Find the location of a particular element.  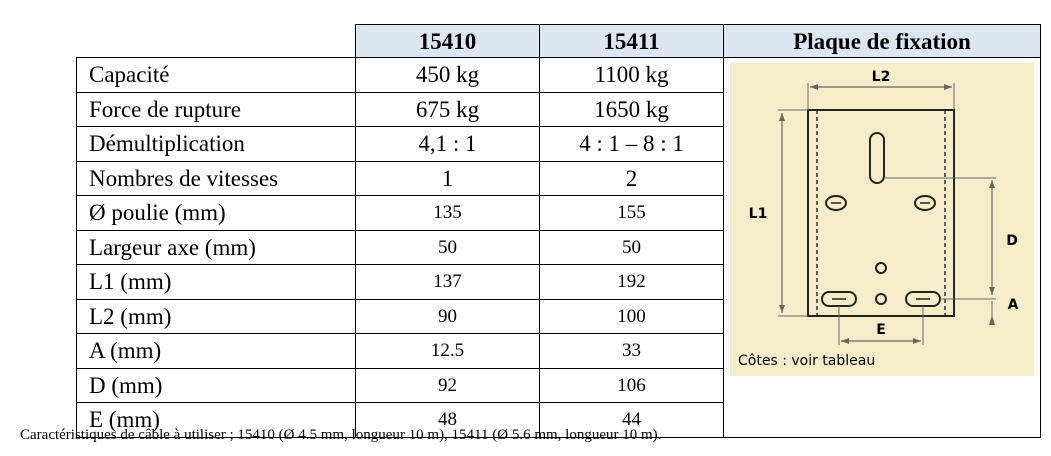

header-15410: 15410 is located at coordinates (447, 41).